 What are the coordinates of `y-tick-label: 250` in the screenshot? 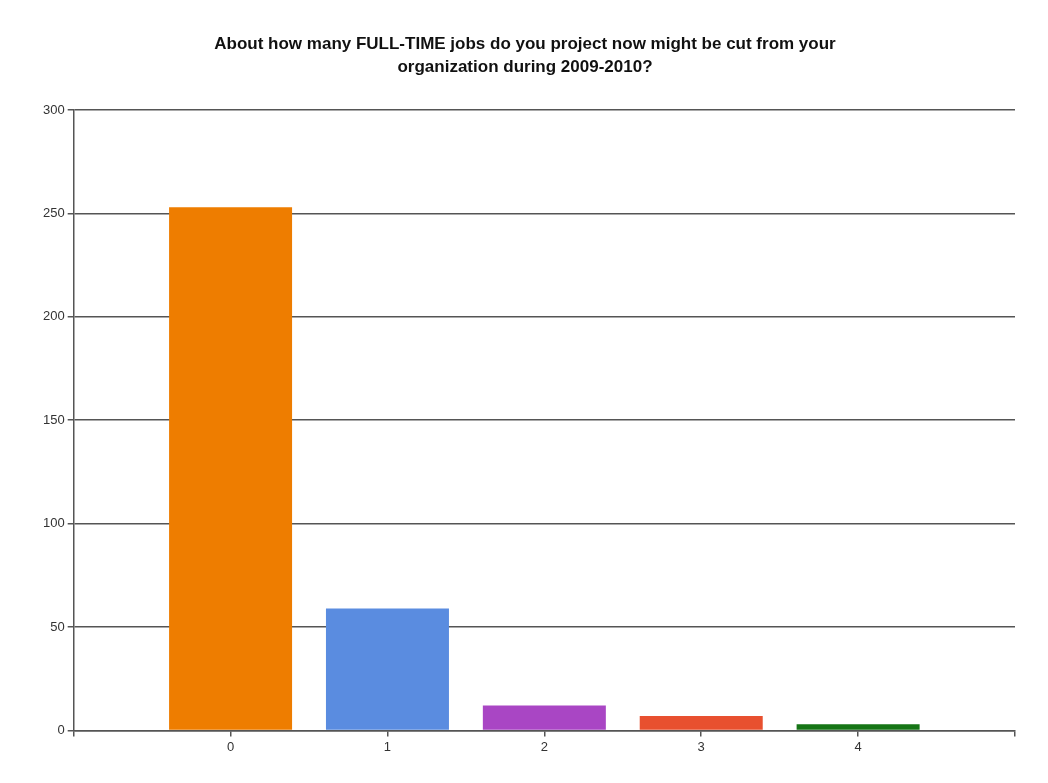 It's located at (53, 212).